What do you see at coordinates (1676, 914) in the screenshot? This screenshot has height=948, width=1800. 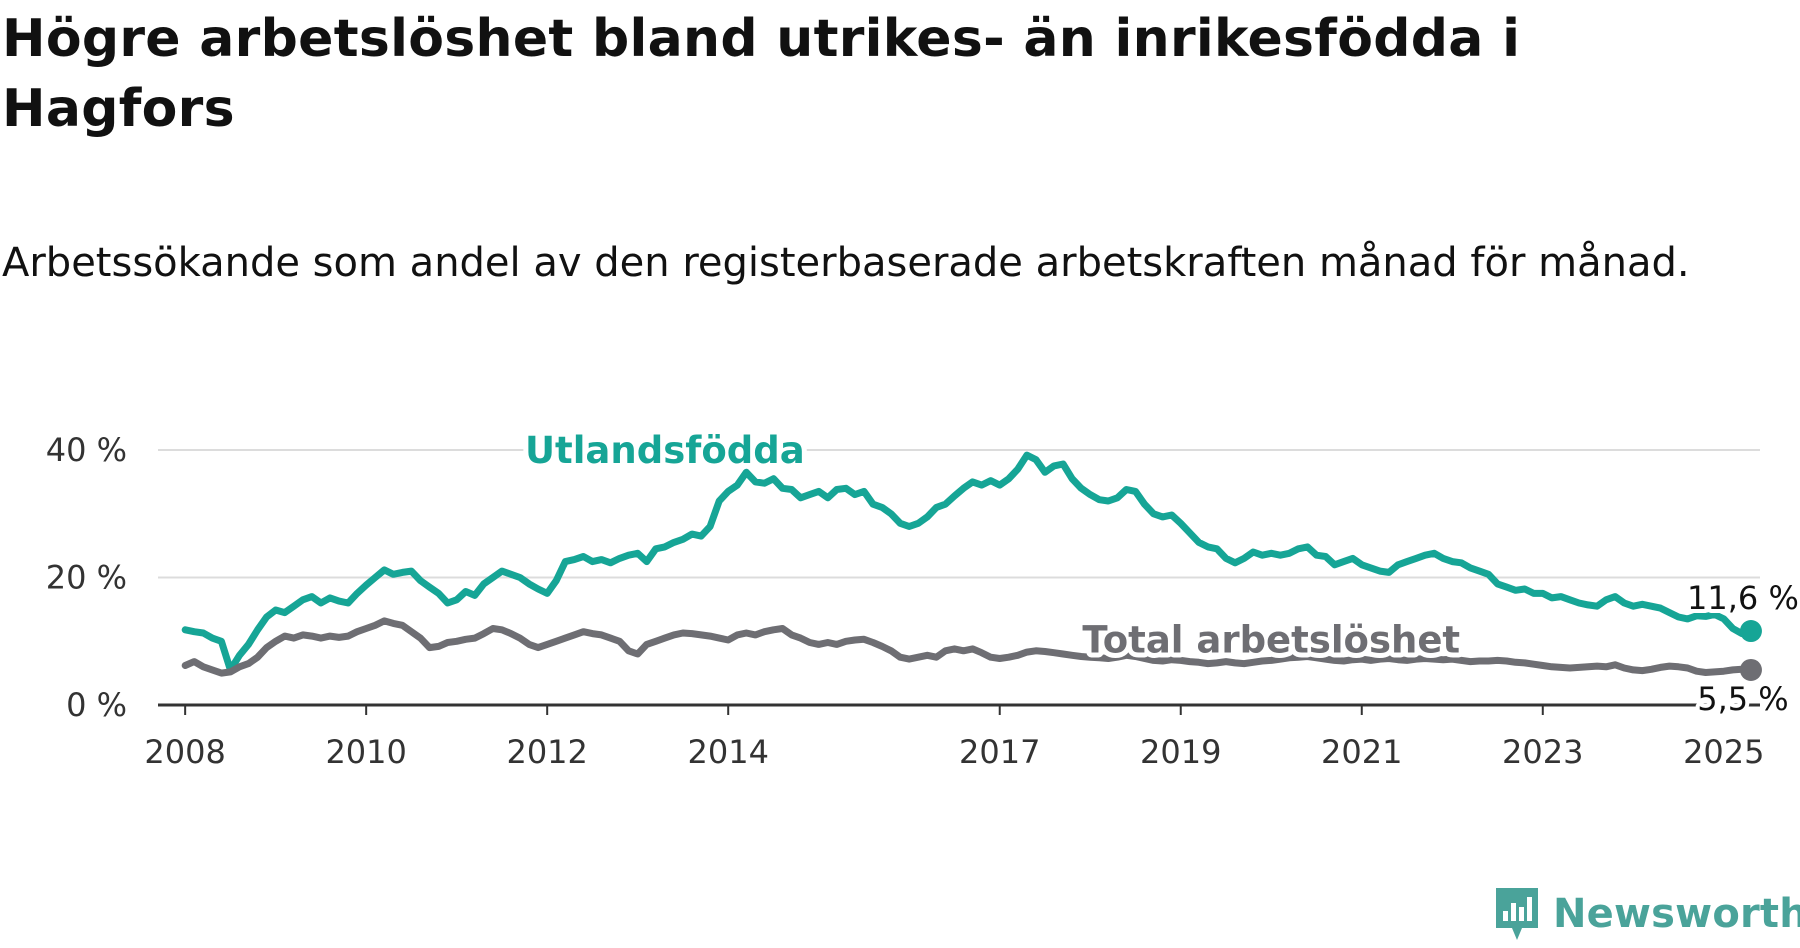 I see `brand-name: Newsworthy` at bounding box center [1676, 914].